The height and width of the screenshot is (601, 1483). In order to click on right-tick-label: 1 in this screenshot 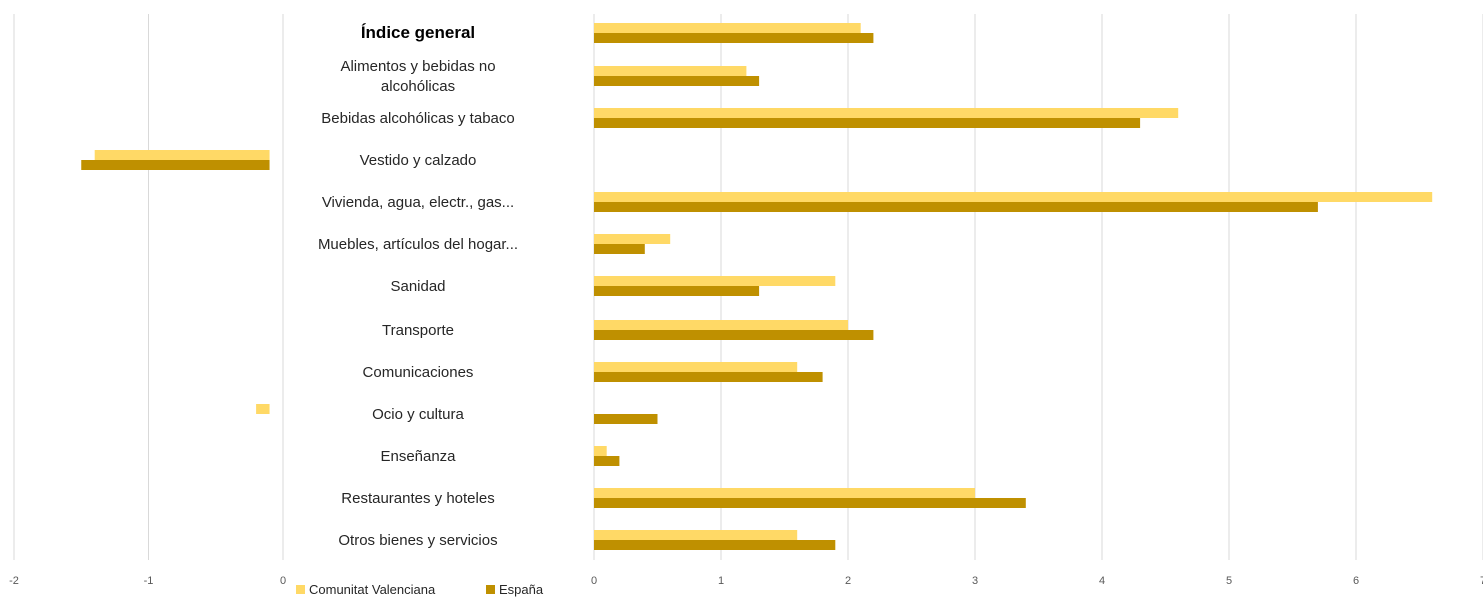, I will do `click(721, 581)`.